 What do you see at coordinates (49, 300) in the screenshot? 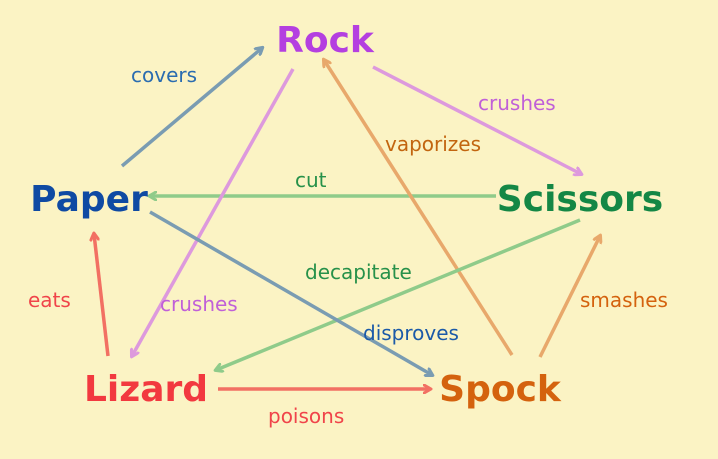
I see `label-eats: eats` at bounding box center [49, 300].